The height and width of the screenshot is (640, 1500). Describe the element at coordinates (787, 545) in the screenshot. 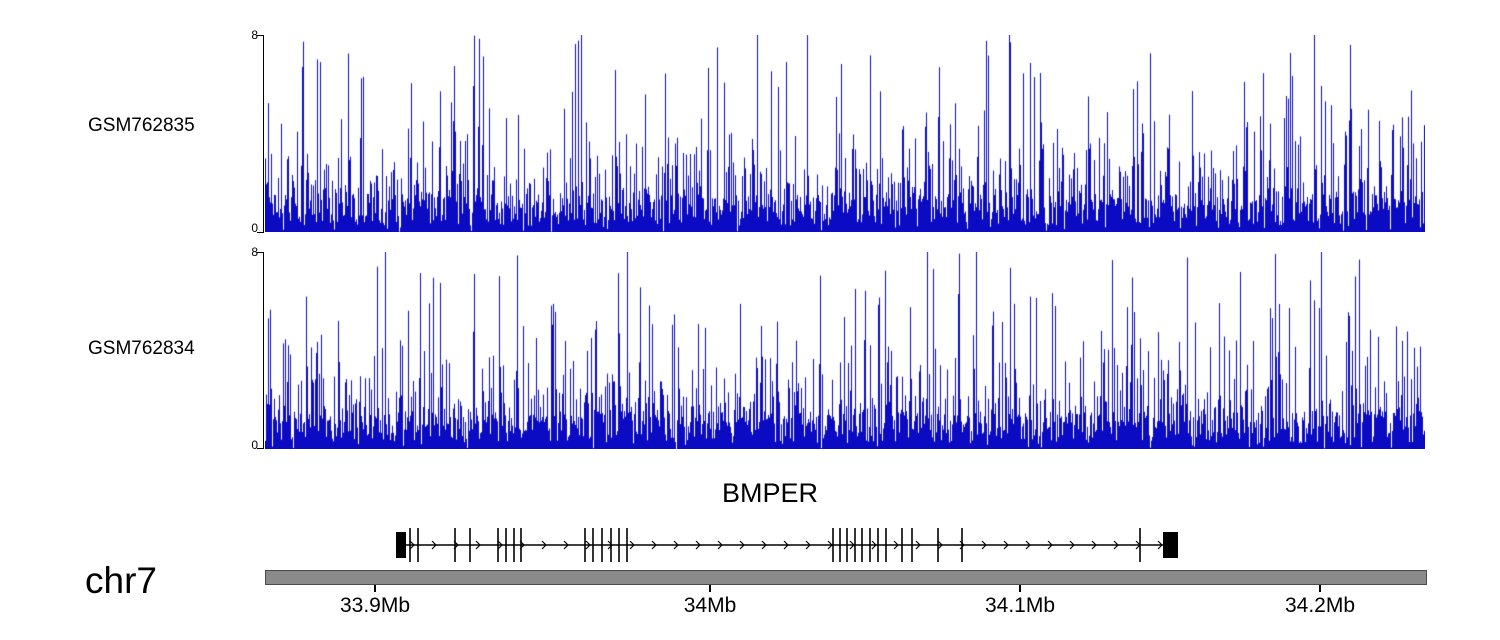

I see `gene-model-svg` at that location.